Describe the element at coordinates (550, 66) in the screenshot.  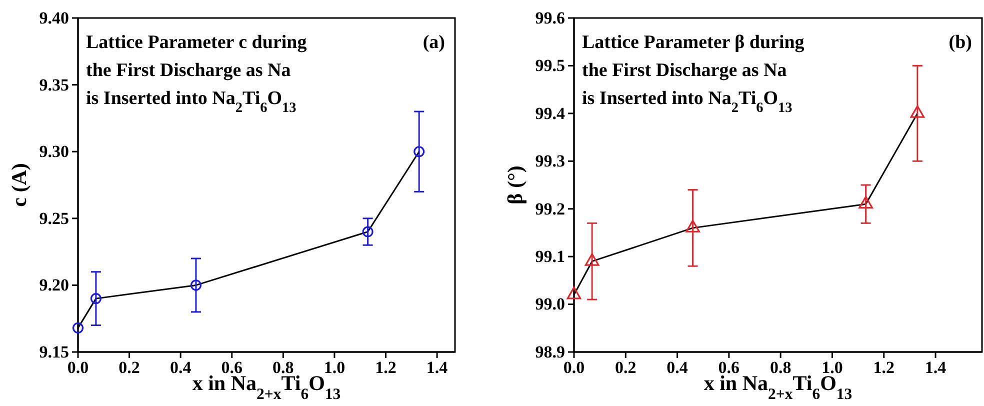
I see `y-tick-label: 99.5` at that location.